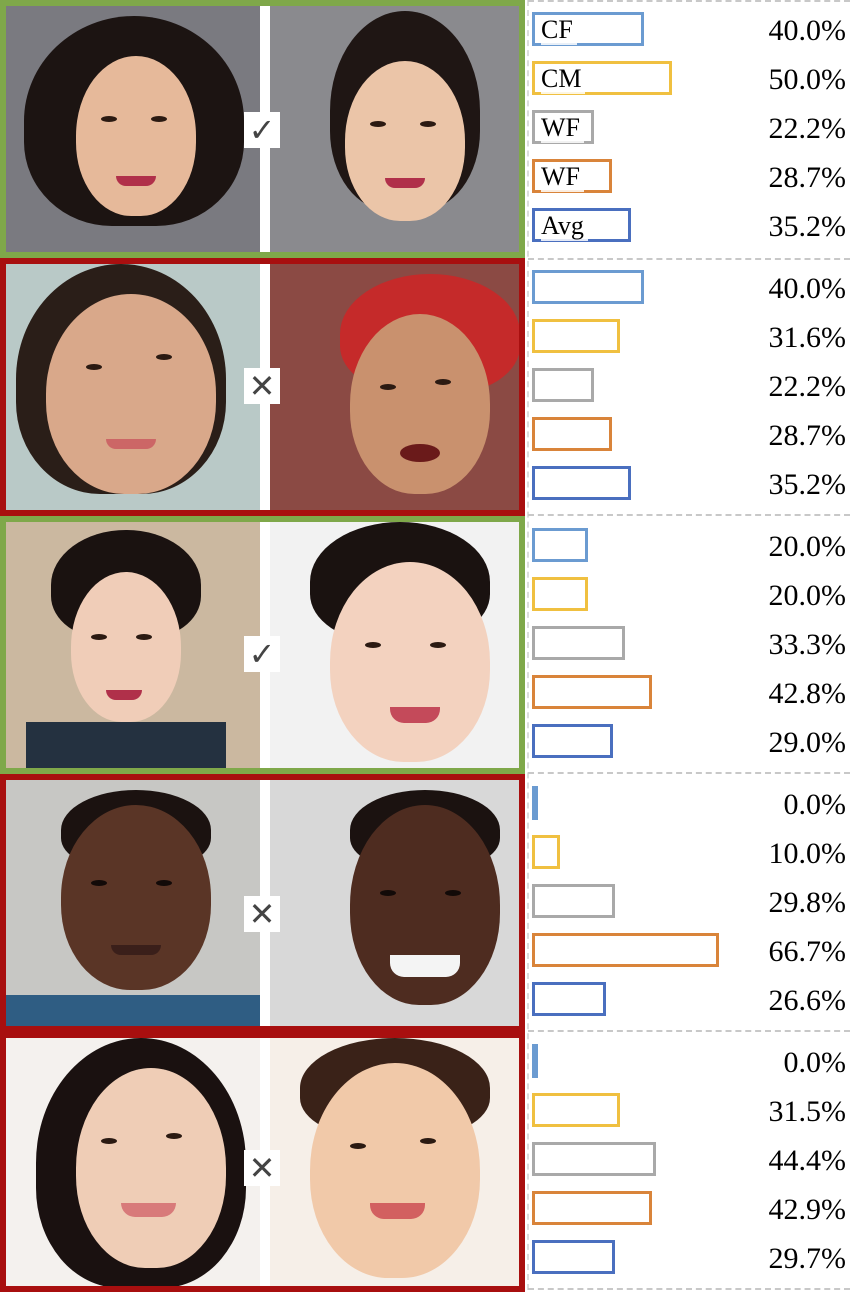 Image resolution: width=850 pixels, height=1294 pixels. Describe the element at coordinates (807, 644) in the screenshot. I see `stat-value: 33.3%` at that location.